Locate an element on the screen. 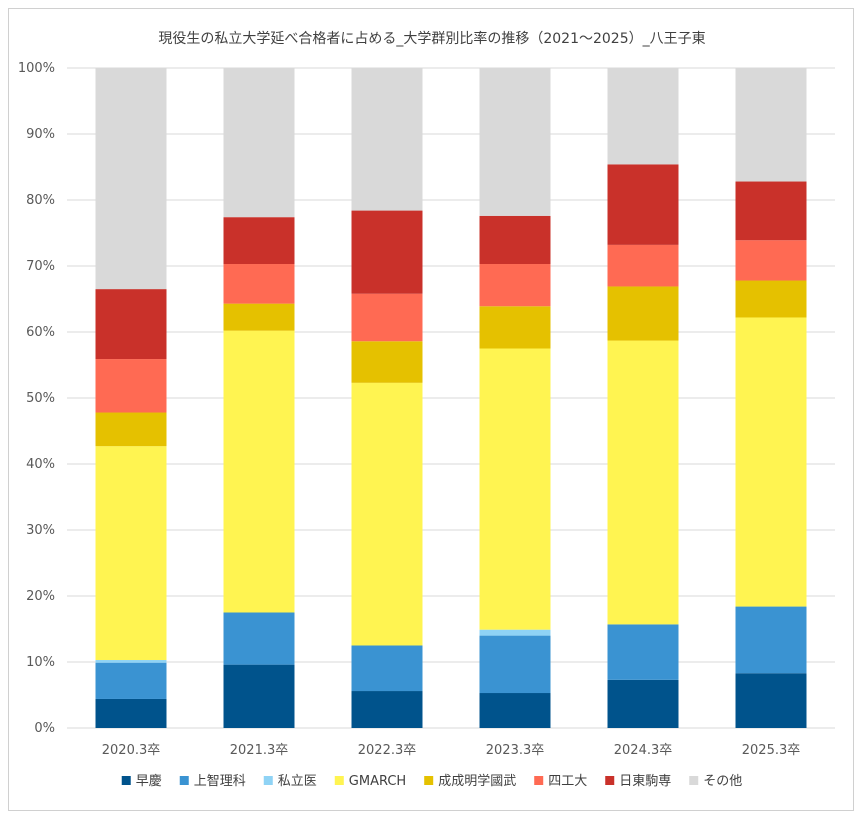  legend: 早慶 上智理科 私立医 GMARCH 成成明学國武 四工大 日東駒専 その他 is located at coordinates (431, 781).